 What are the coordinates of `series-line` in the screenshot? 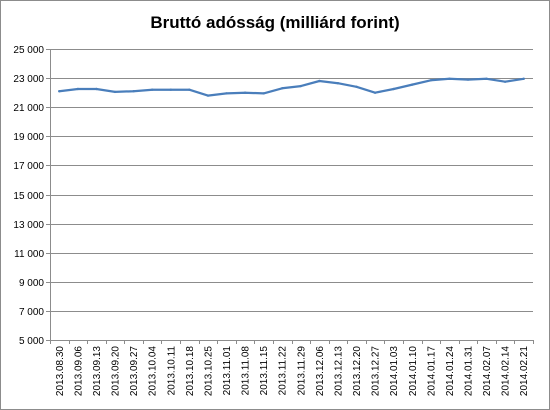 It's located at (291, 87).